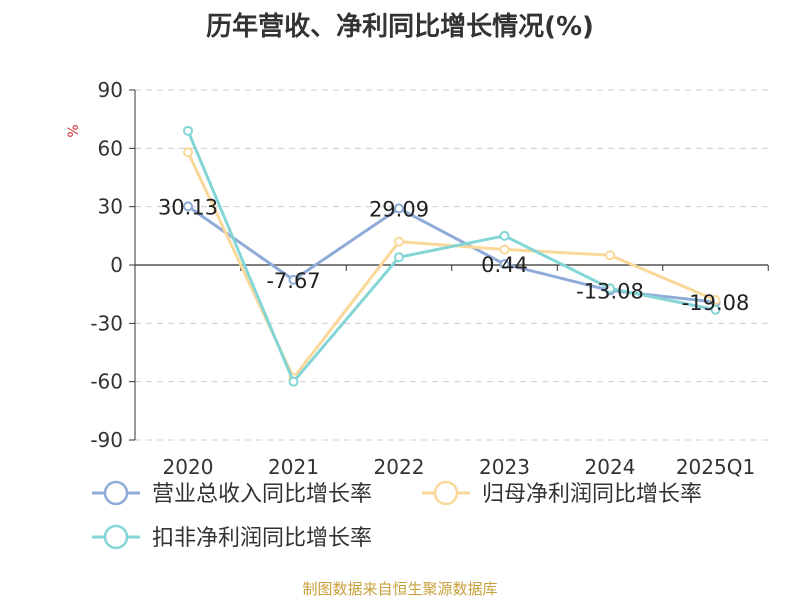 Image resolution: width=800 pixels, height=600 pixels. I want to click on data-labels: 30.13 -7.67 29.09 0.44 -13.08 -19.08, so click(453, 255).